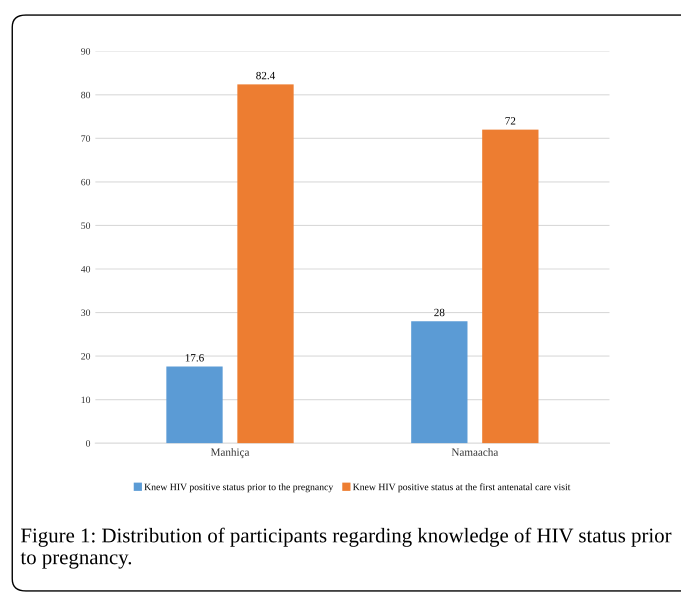  I want to click on y-tick-label: 40, so click(85, 269).